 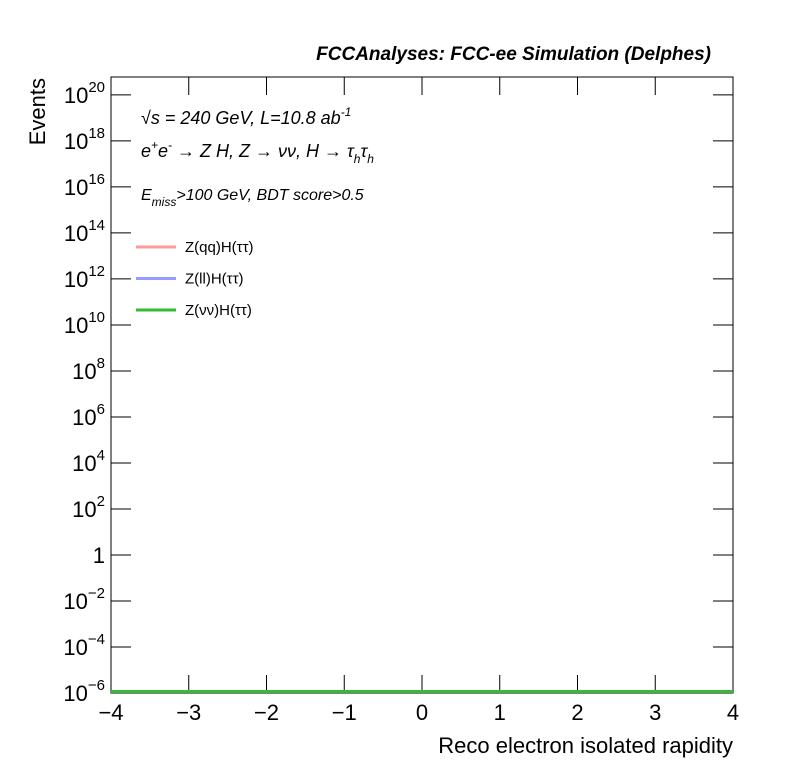 I want to click on y-tick-label: 10¹⁸, so click(x=84, y=139).